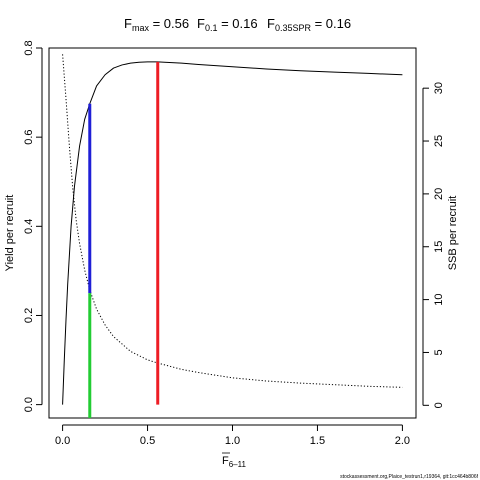 The height and width of the screenshot is (480, 480). Describe the element at coordinates (317, 441) in the screenshot. I see `x-tick-label: 1.5` at that location.